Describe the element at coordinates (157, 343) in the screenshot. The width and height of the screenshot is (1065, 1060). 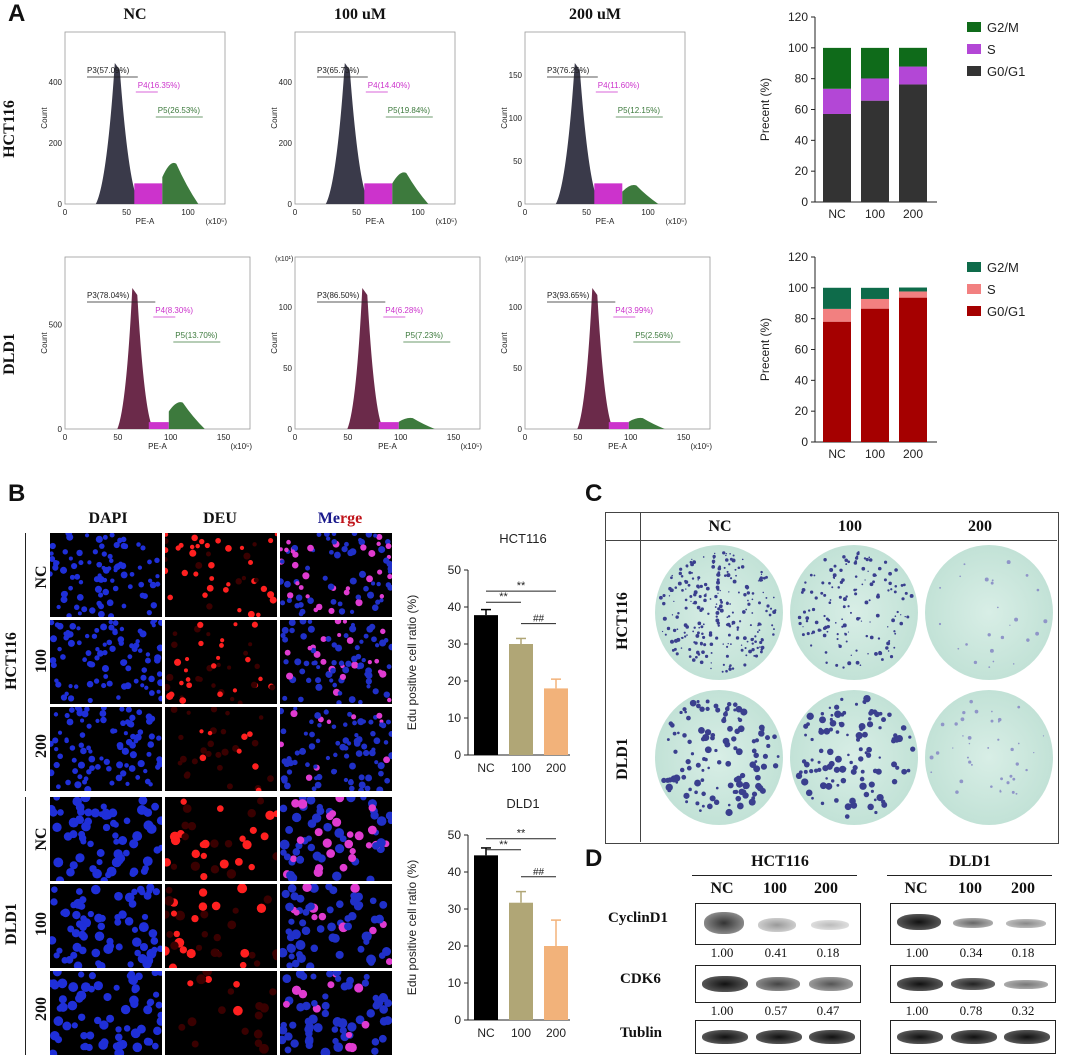
I see `histogram-frame` at that location.